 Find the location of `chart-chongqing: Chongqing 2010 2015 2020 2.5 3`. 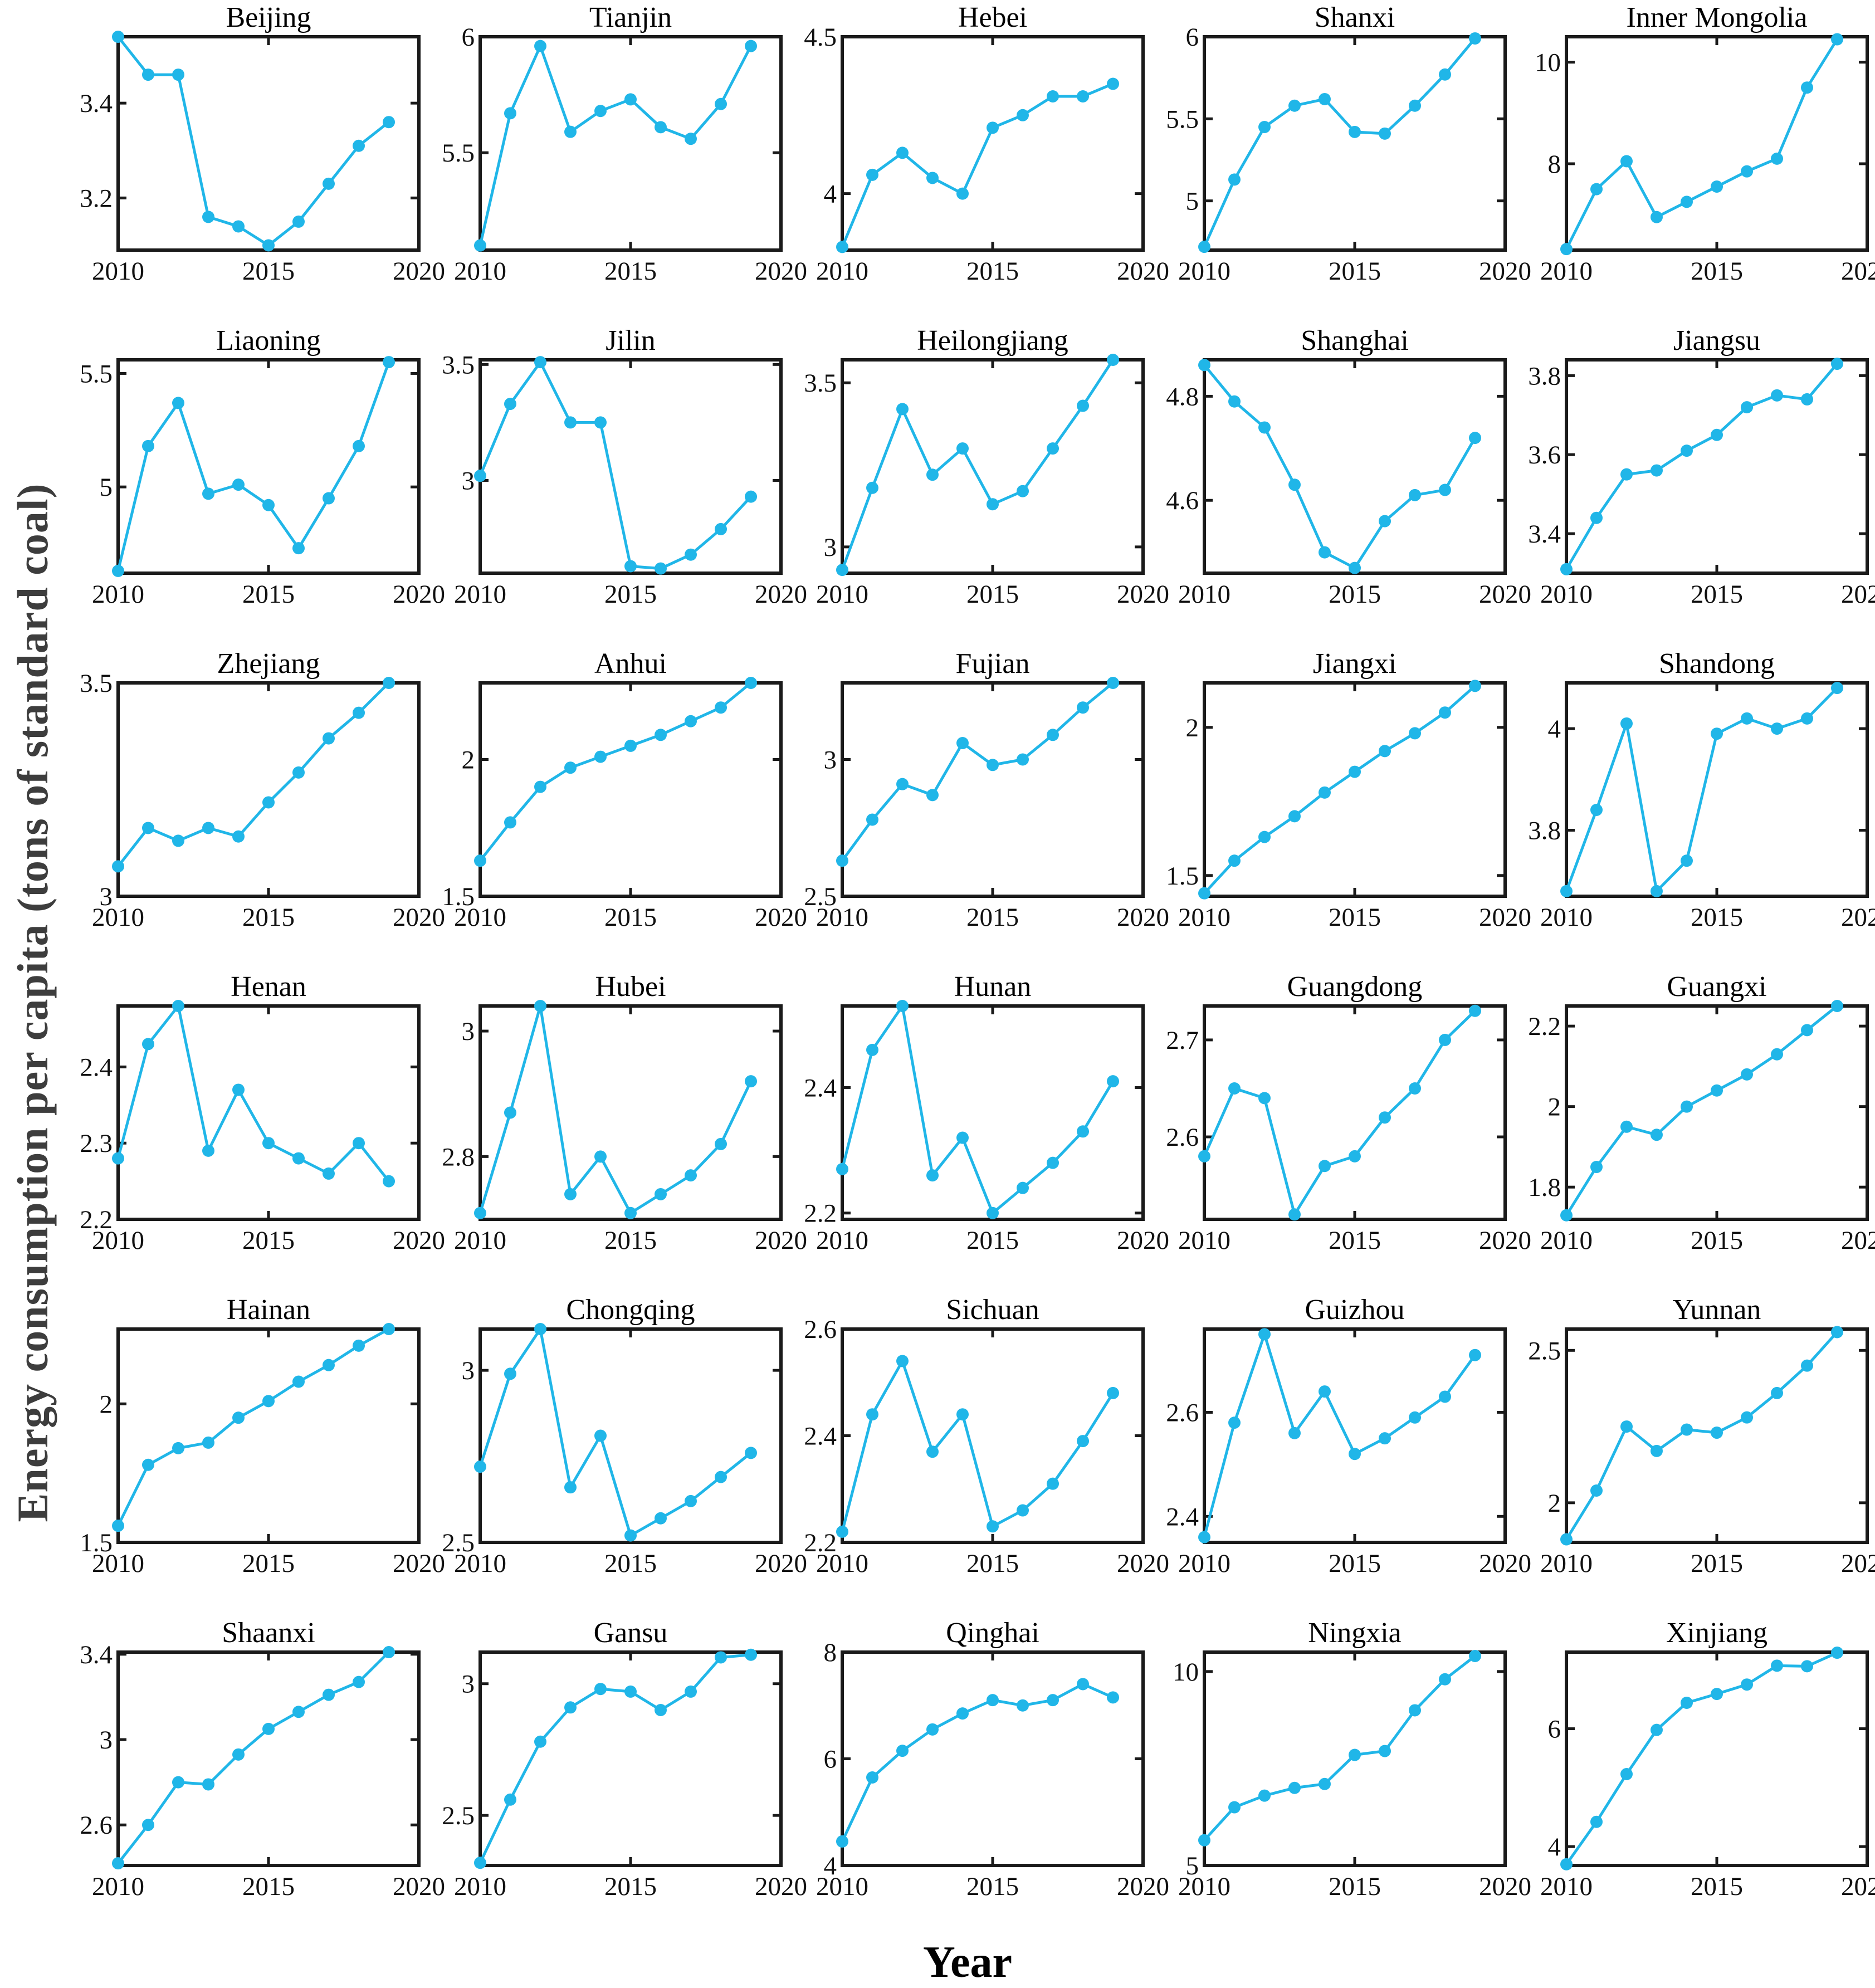

chart-chongqing: Chongqing 2010 2015 2020 2.5 3 is located at coordinates (624, 1436).